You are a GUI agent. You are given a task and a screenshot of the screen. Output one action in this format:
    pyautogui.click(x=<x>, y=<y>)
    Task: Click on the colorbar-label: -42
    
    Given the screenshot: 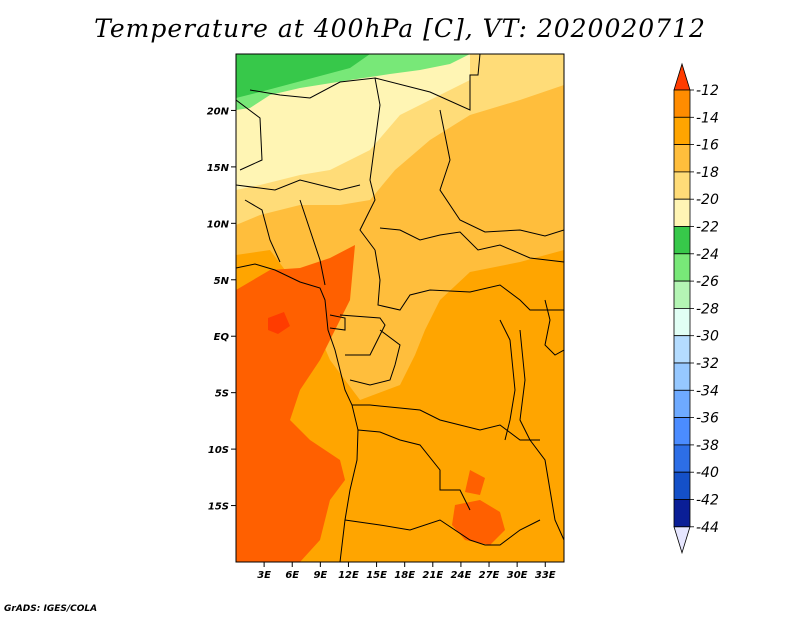 What is the action you would take?
    pyautogui.click(x=707, y=501)
    